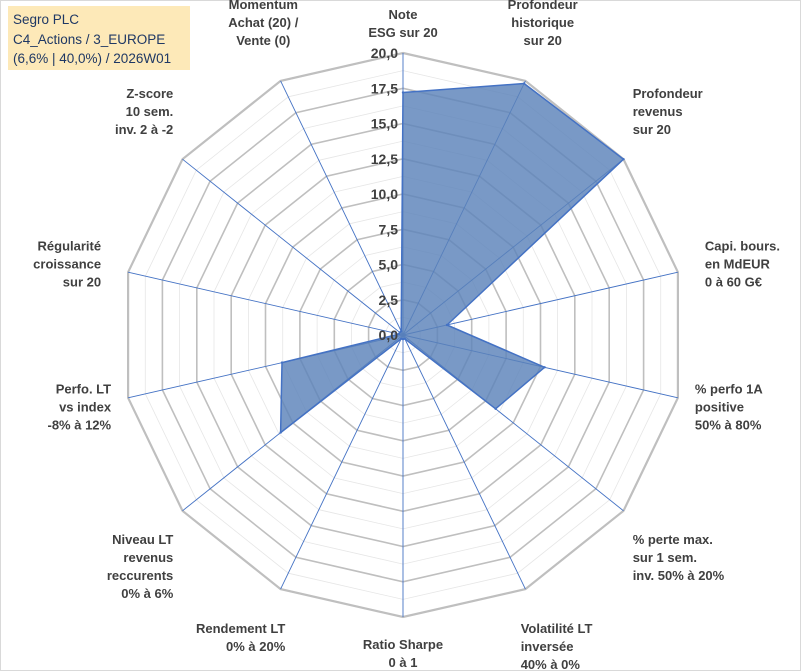  What do you see at coordinates (729, 389) in the screenshot?
I see `axis-label-line: % perfo 1A` at bounding box center [729, 389].